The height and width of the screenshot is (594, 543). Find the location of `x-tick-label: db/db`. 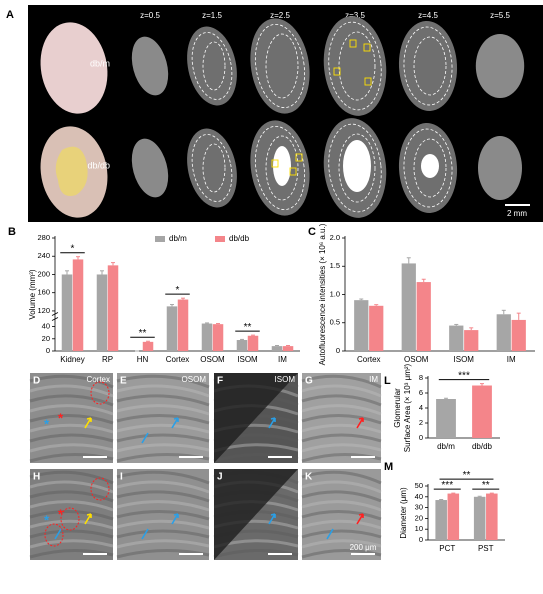

x-tick-label: db/db is located at coordinates (482, 446).